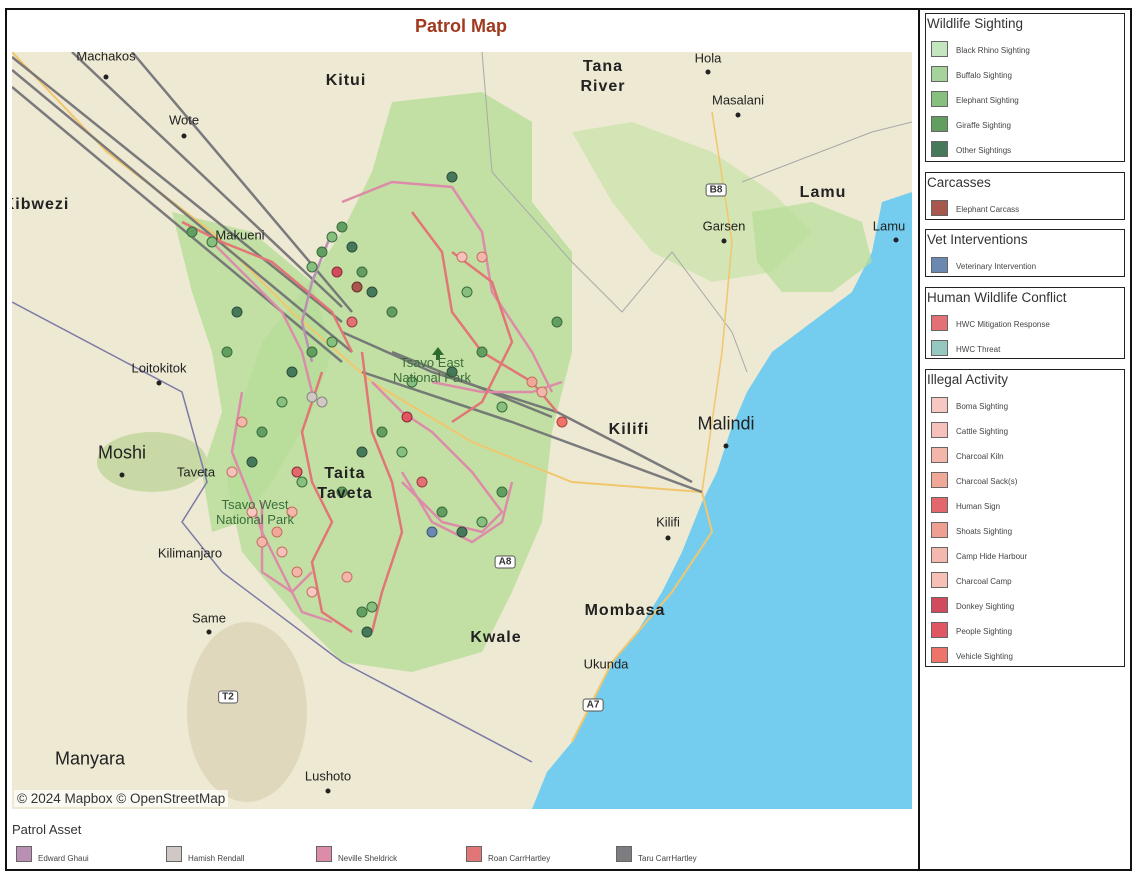 The height and width of the screenshot is (874, 1138). What do you see at coordinates (978, 506) in the screenshot?
I see `legend-label: Human Sign` at bounding box center [978, 506].